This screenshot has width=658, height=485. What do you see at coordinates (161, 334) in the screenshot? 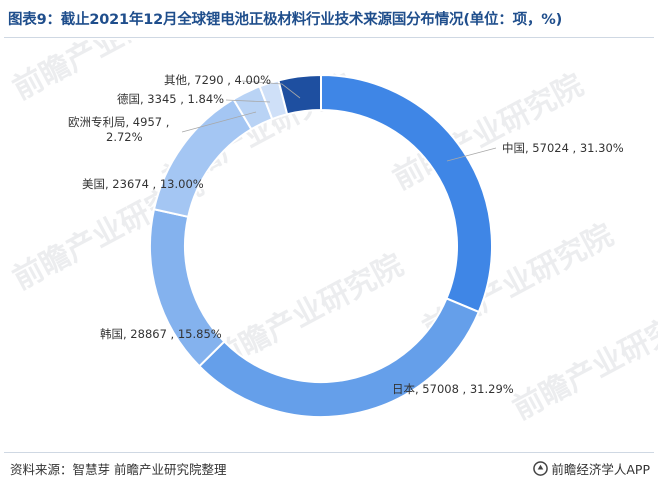
I see `data-label-korea: 韩国, 28867 , 15.85%` at bounding box center [161, 334].